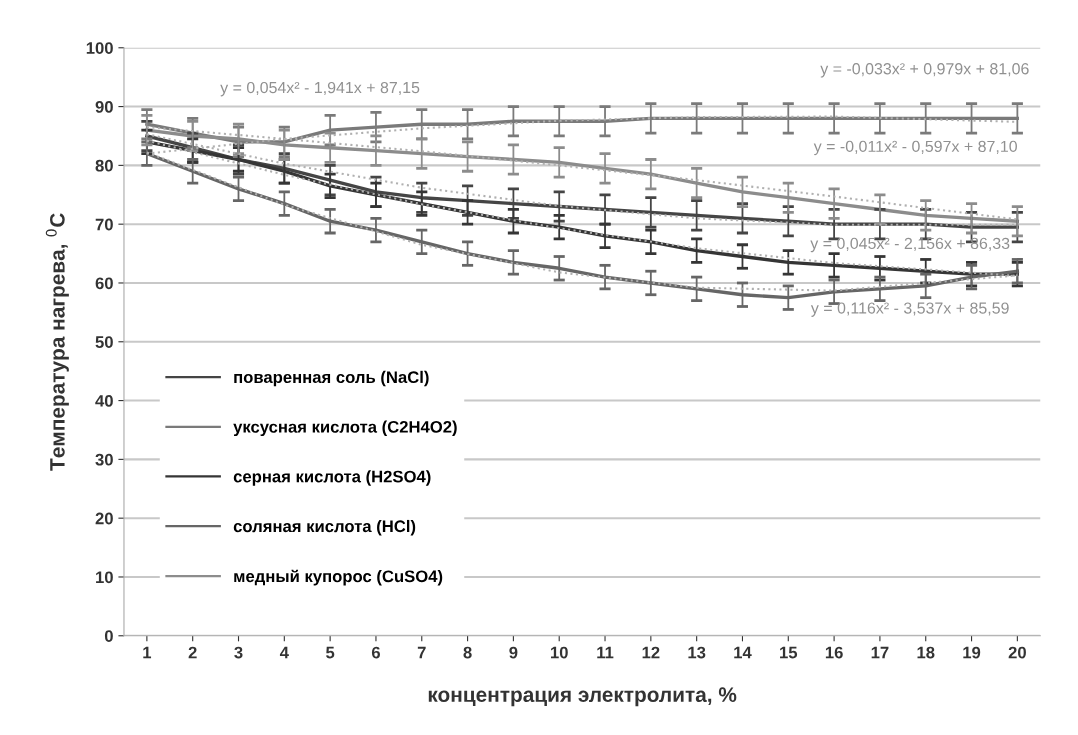 Image resolution: width=1078 pixels, height=735 pixels. What do you see at coordinates (238, 652) in the screenshot?
I see `x-tick-label: 3` at bounding box center [238, 652].